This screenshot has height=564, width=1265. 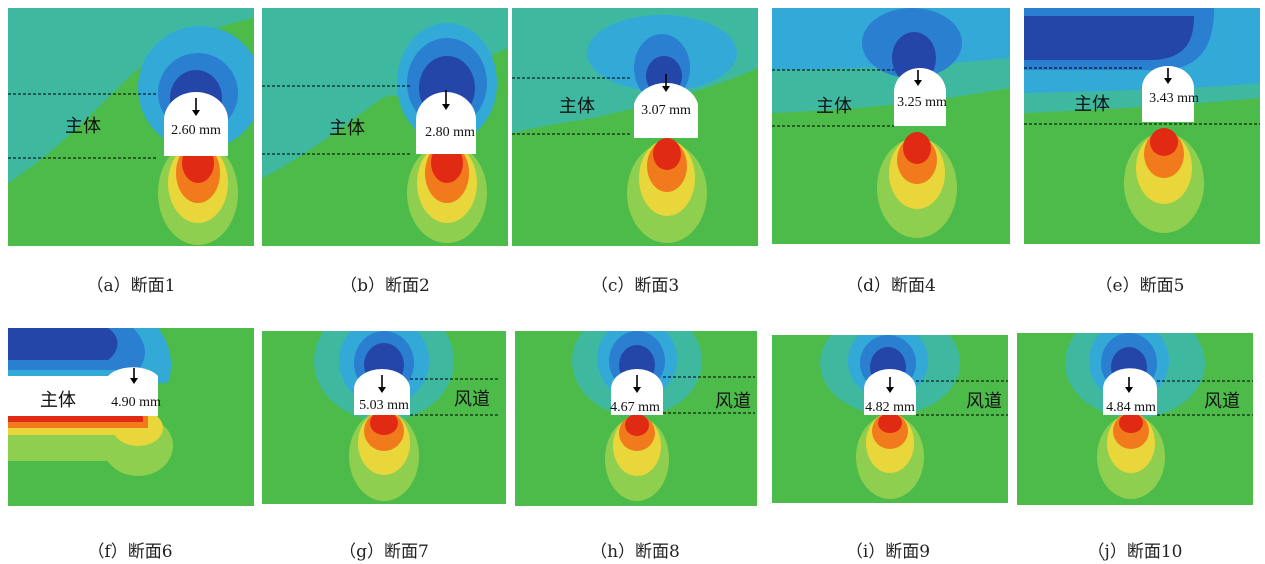 What do you see at coordinates (888, 552) in the screenshot?
I see `caption-i: （i）断面9` at bounding box center [888, 552].